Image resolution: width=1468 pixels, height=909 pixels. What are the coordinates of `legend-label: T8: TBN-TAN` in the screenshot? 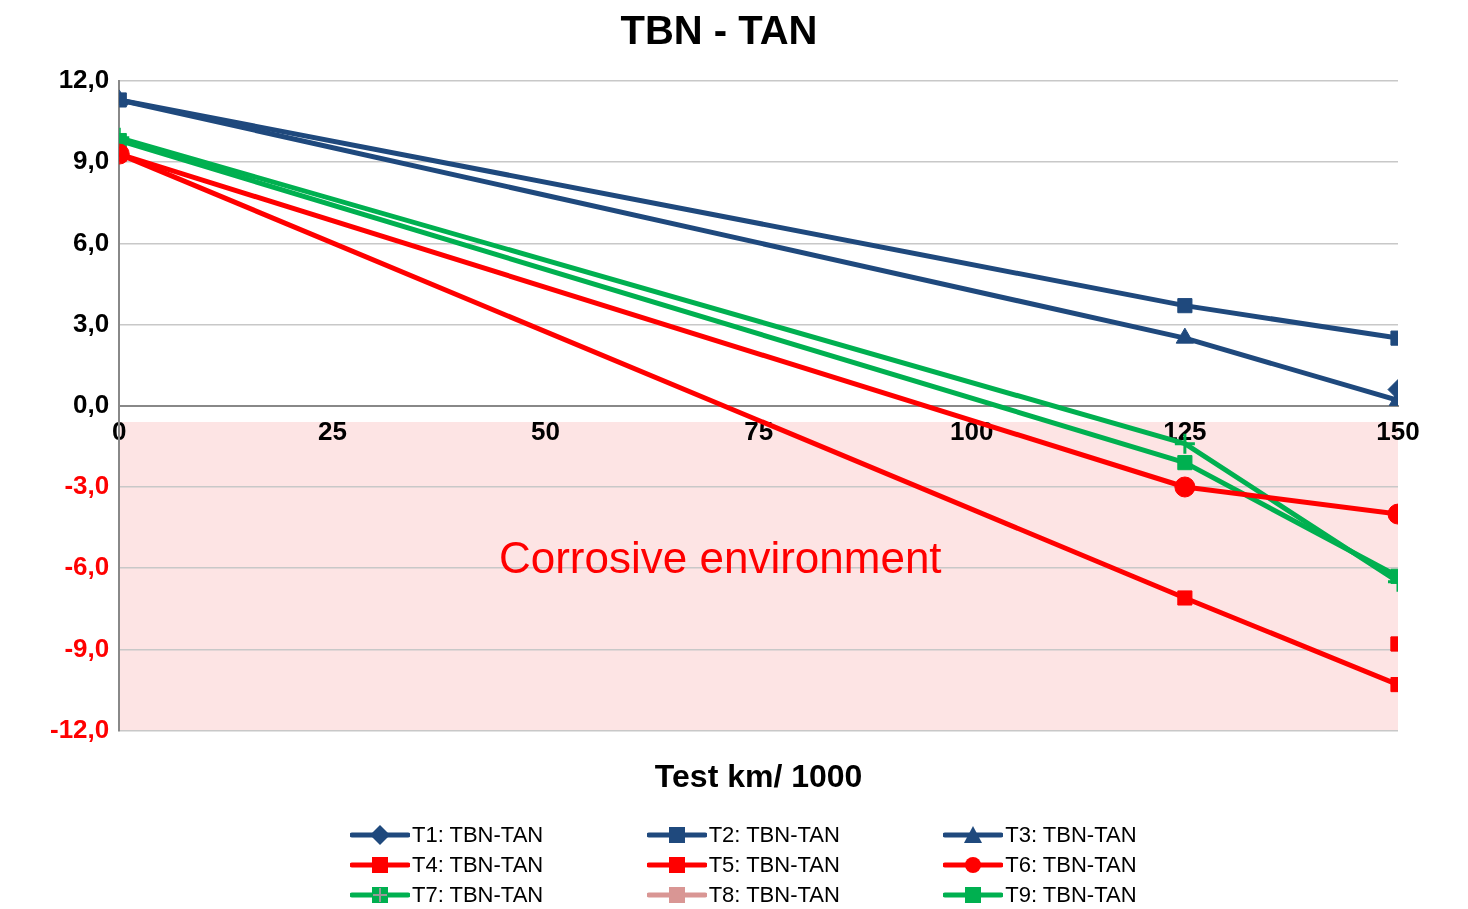 It's located at (774, 895).